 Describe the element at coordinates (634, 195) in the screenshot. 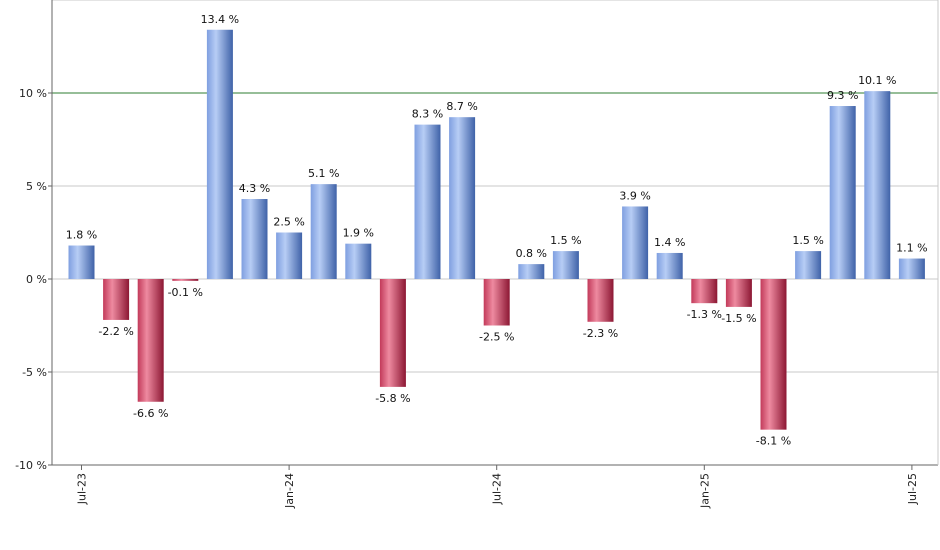

I see `data-label: 3.9 %` at that location.